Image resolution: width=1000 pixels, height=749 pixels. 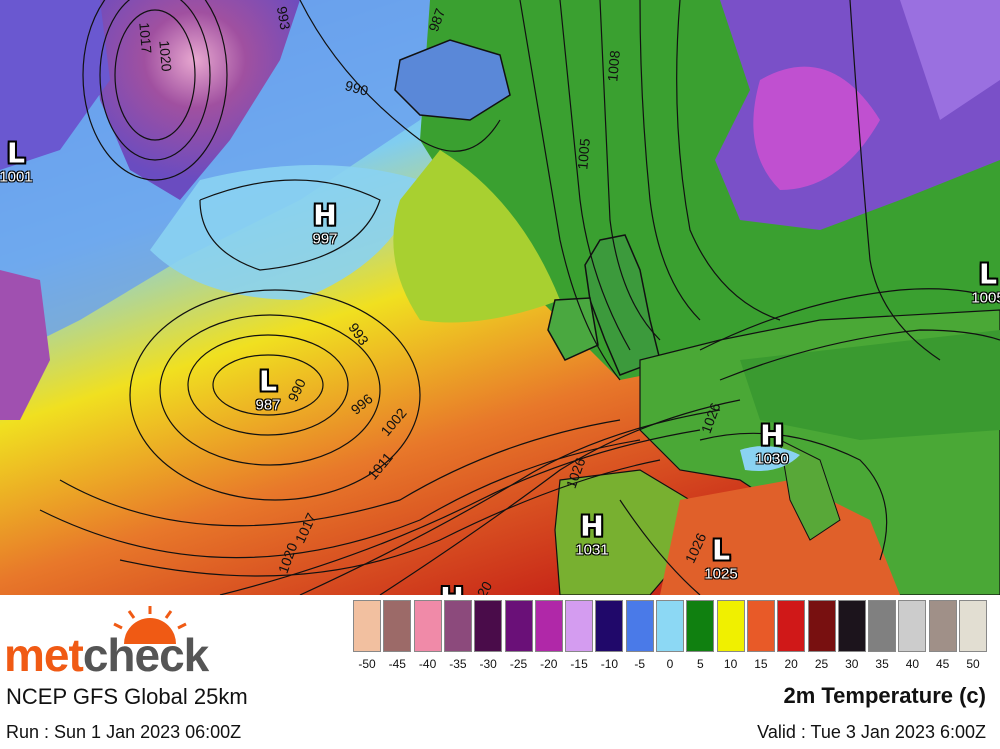 What do you see at coordinates (821, 664) in the screenshot?
I see `legend-label: 25` at bounding box center [821, 664].